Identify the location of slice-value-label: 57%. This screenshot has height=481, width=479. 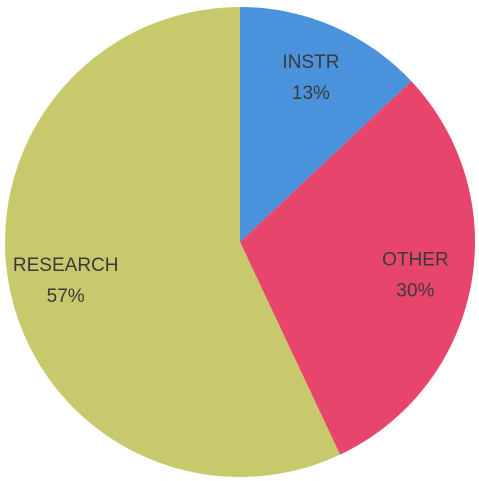
(66, 296).